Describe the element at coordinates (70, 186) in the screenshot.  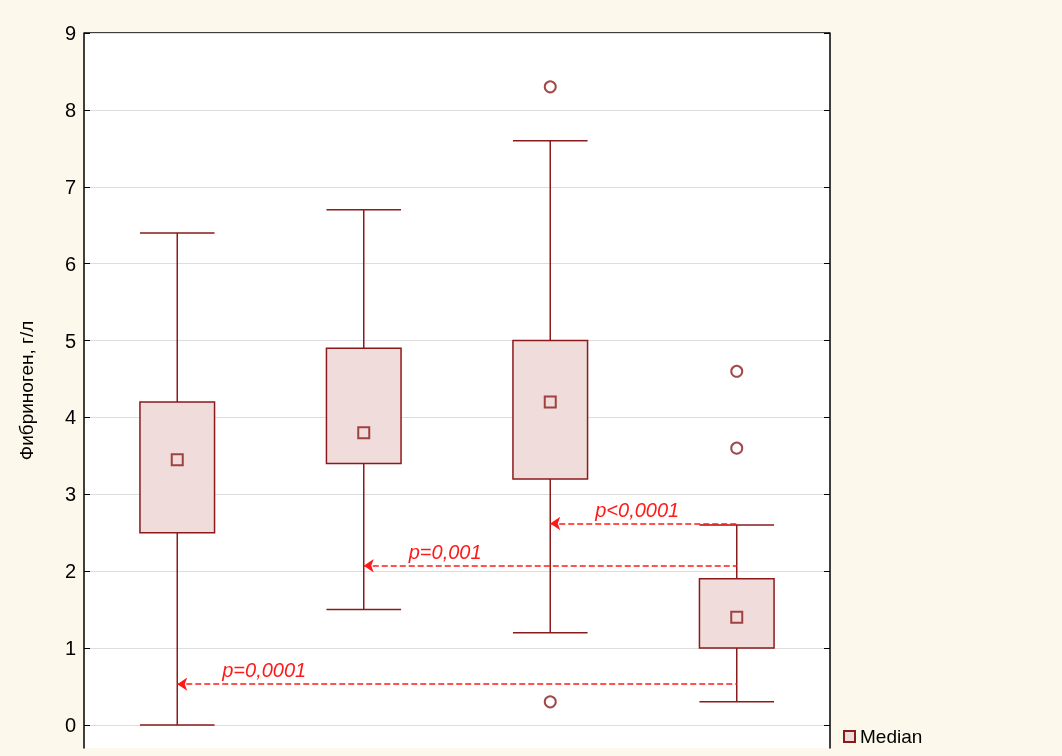
I see `y-tick-label: 7` at that location.